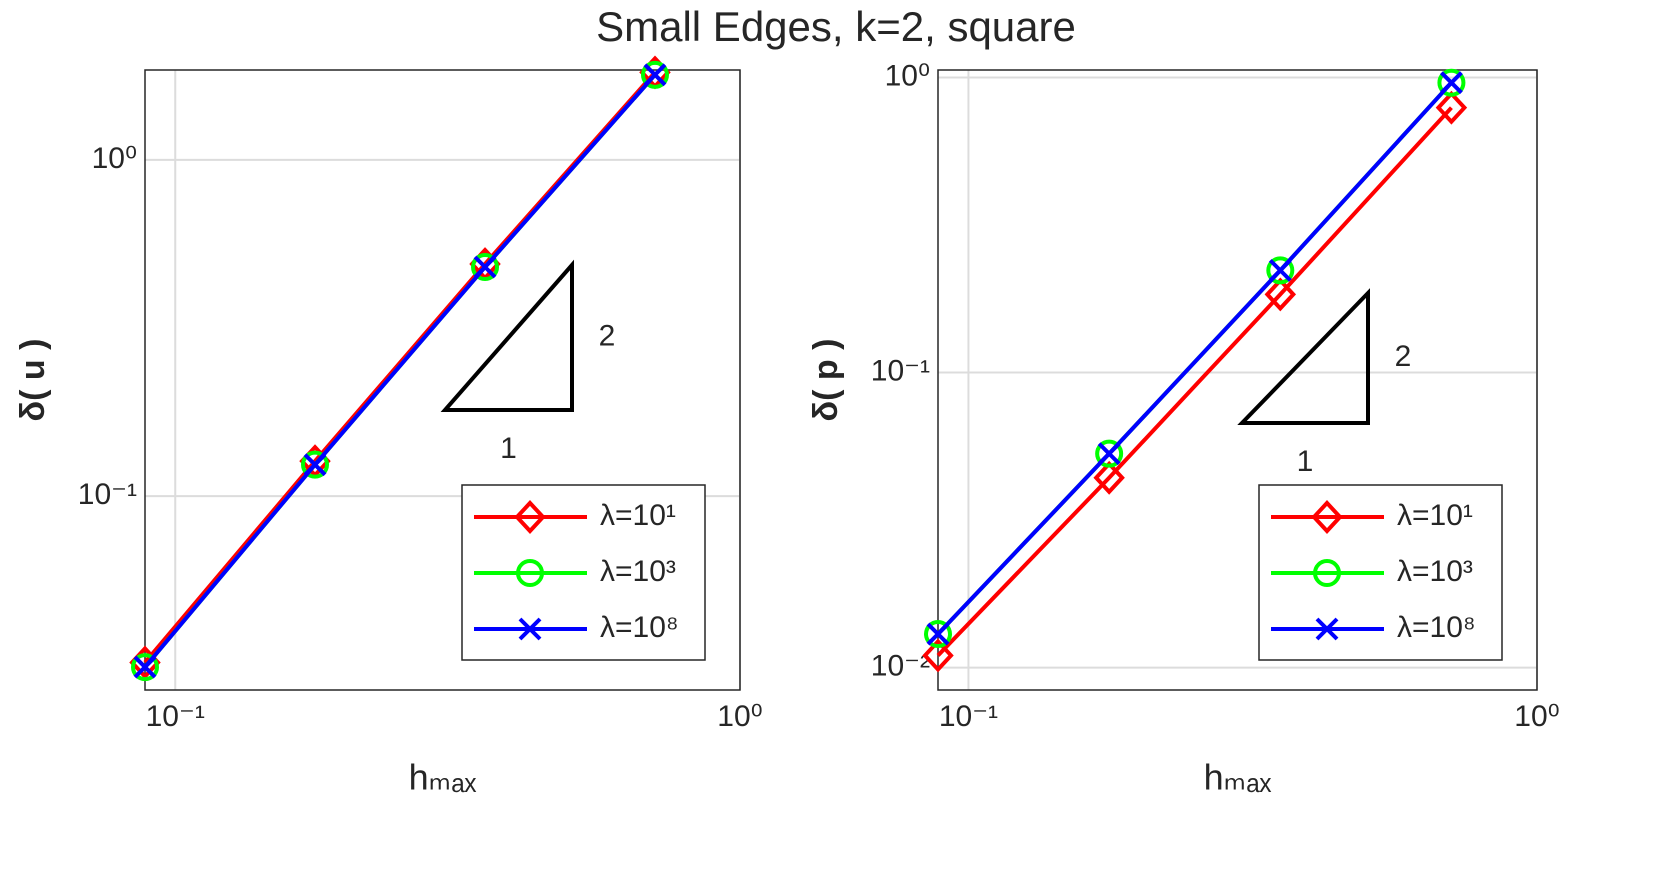 This screenshot has width=1672, height=874. Describe the element at coordinates (900, 666) in the screenshot. I see `y-tick-label: 10⁻²` at that location.